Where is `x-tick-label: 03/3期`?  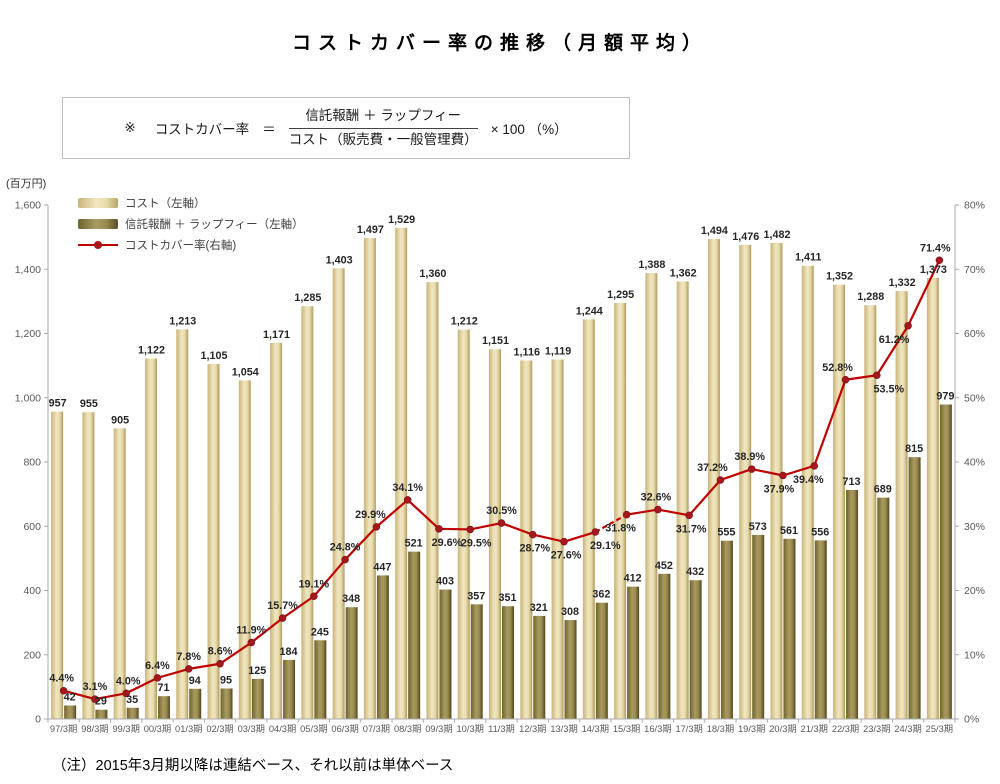 x-tick-label: 03/3期 is located at coordinates (251, 729).